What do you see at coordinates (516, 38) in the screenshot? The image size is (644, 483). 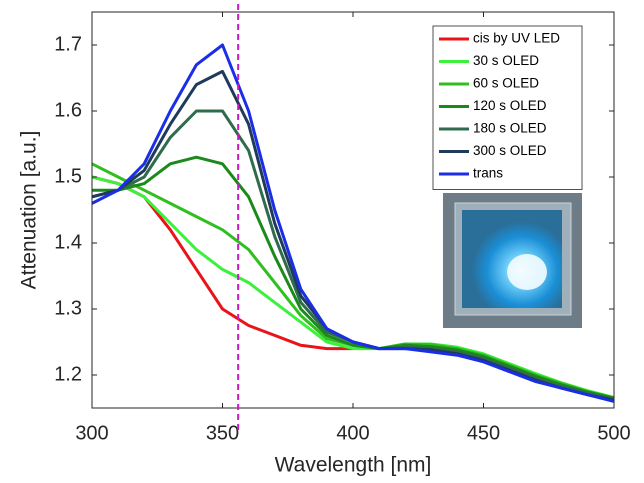 I see `legend-label: cis by UV LED` at bounding box center [516, 38].